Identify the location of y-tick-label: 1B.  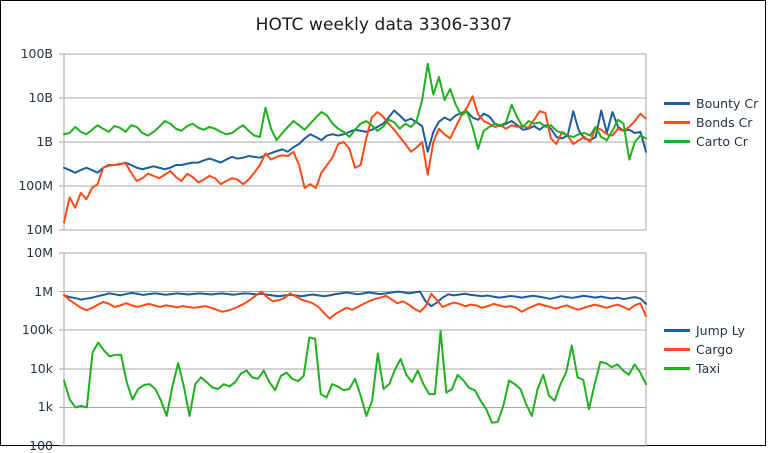
(44, 141).